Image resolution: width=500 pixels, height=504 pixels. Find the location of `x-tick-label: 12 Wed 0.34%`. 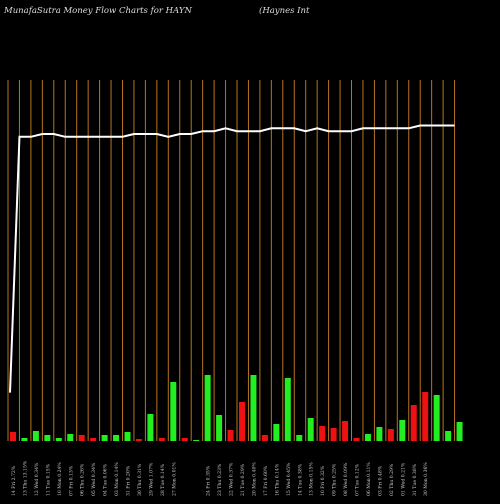

x-tick-label: 12 Wed 0.34% is located at coordinates (37, 479).